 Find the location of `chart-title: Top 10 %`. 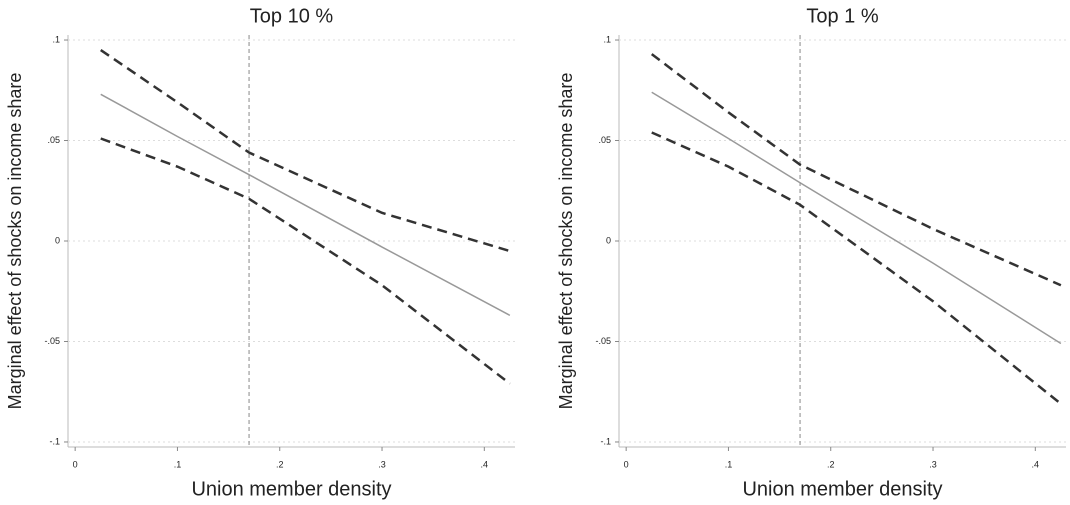

chart-title: Top 10 % is located at coordinates (292, 16).